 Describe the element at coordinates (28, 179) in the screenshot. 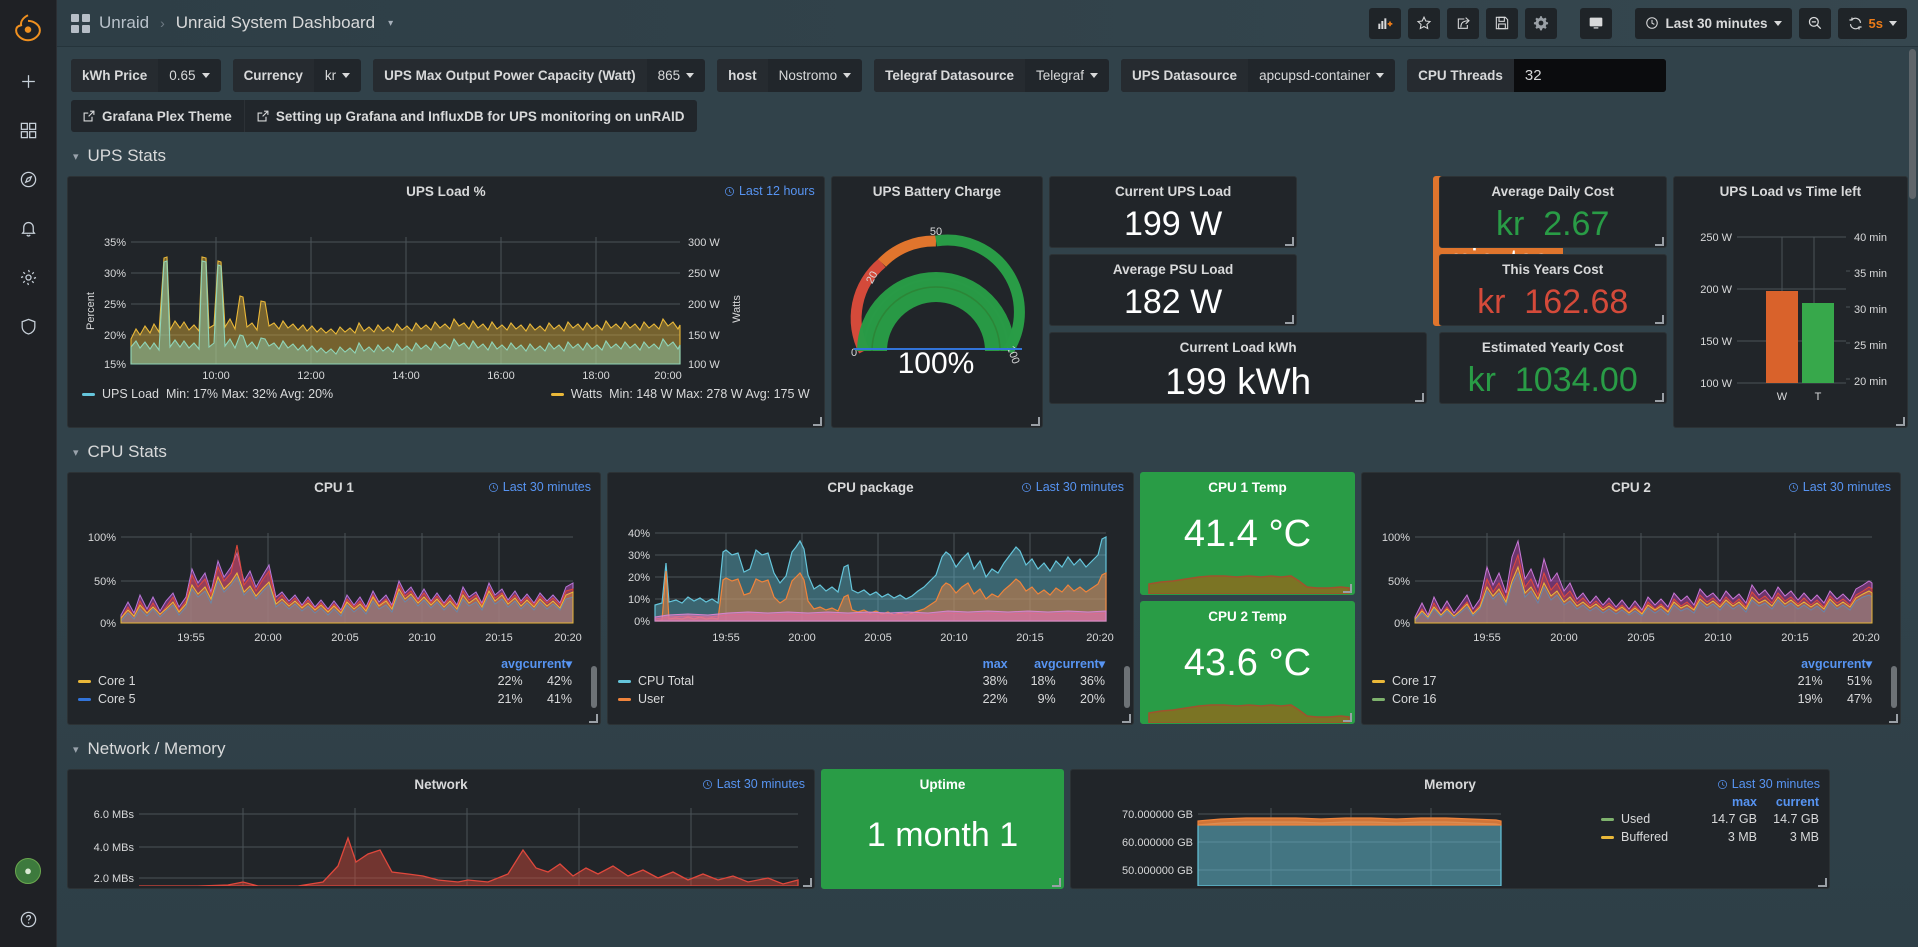

I see `sidebar-item-explore` at that location.